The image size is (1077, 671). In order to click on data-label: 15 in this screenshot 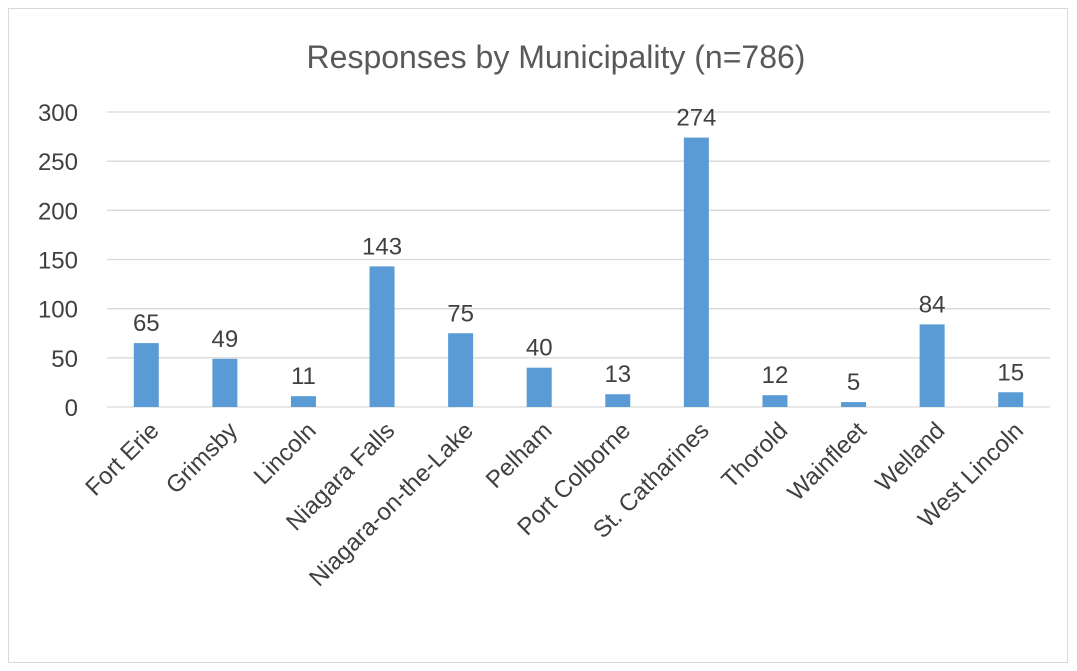, I will do `click(1010, 372)`.